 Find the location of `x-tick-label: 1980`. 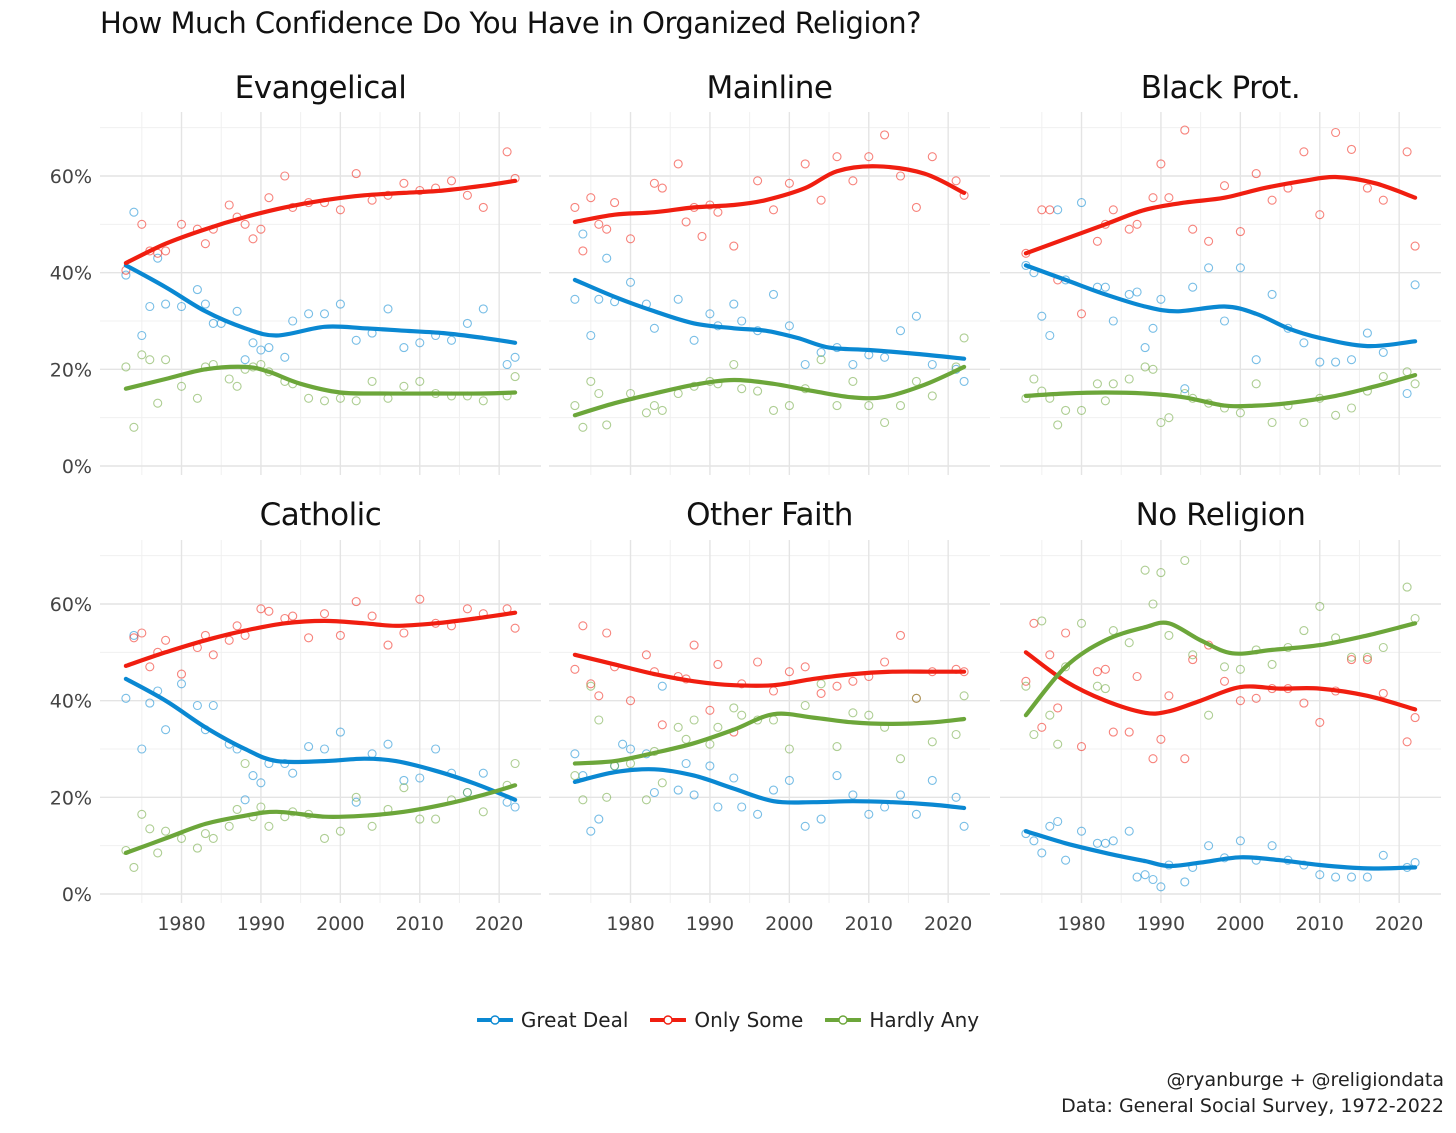

x-tick-label: 1980 is located at coordinates (1081, 924).